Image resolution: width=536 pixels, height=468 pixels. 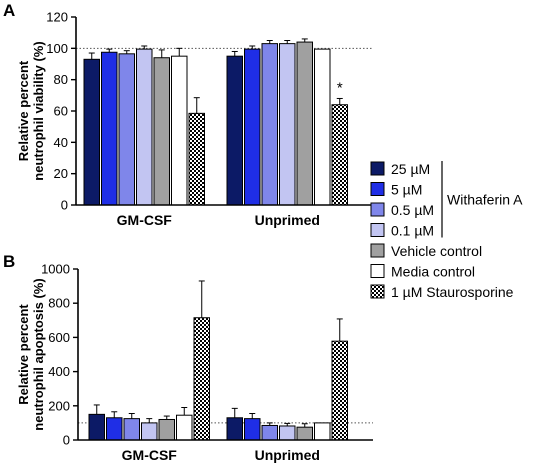 What do you see at coordinates (412, 210) in the screenshot?
I see `legend-label: 0.5 µM` at bounding box center [412, 210].